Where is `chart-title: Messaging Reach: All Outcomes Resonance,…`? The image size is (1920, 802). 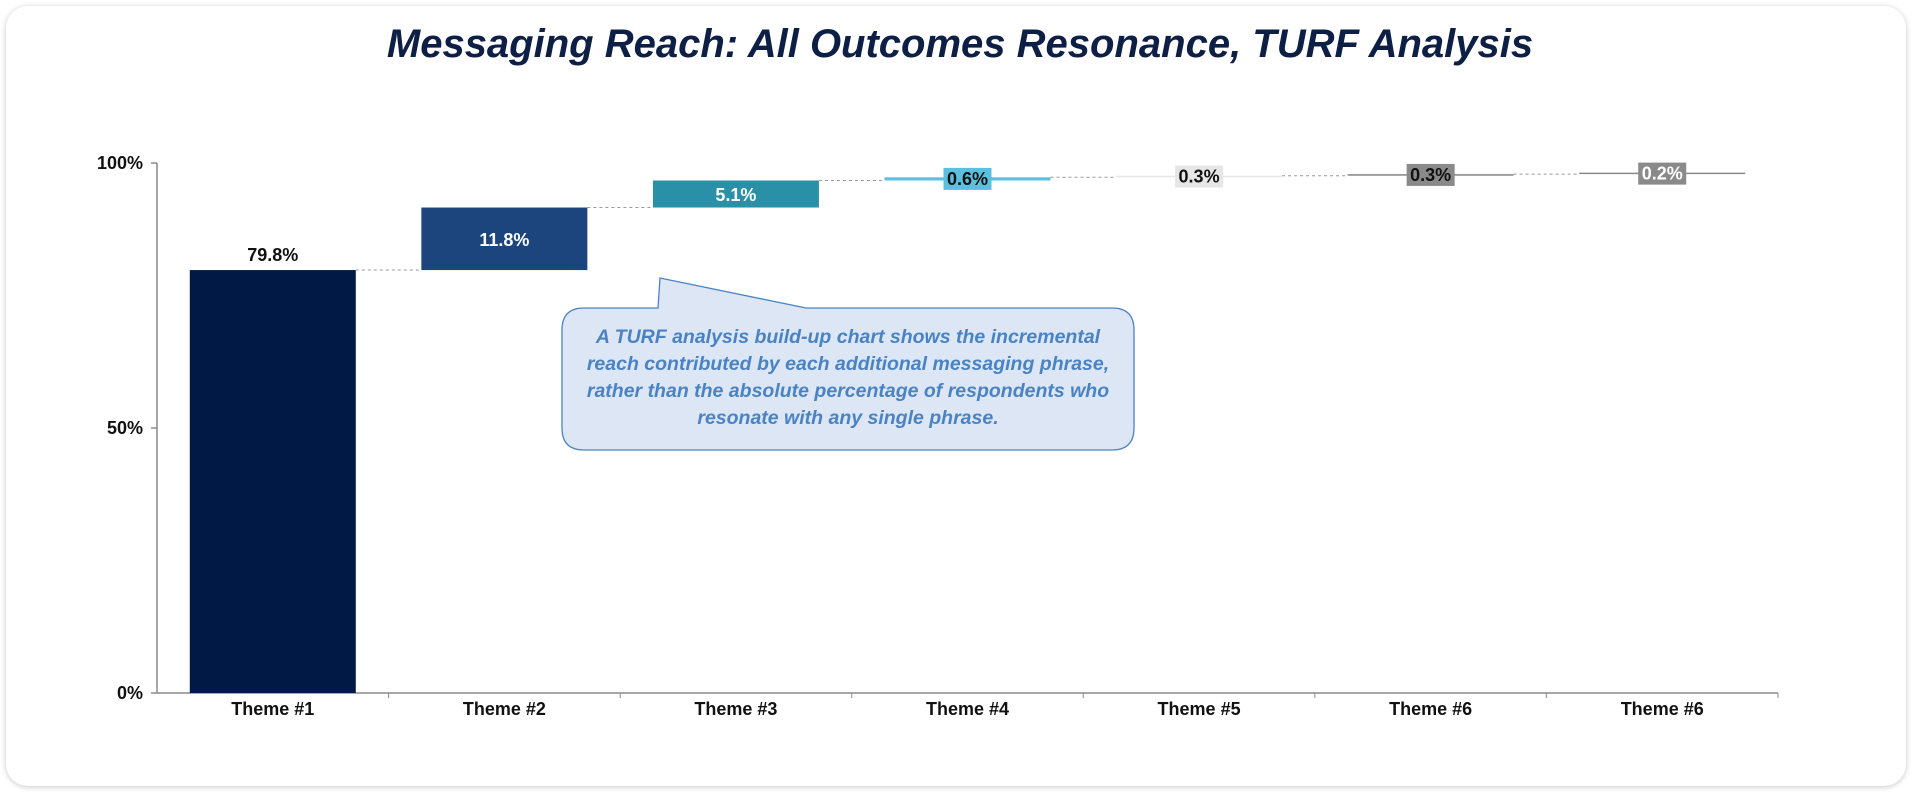 chart-title: Messaging Reach: All Outcomes Resonance,… is located at coordinates (960, 44).